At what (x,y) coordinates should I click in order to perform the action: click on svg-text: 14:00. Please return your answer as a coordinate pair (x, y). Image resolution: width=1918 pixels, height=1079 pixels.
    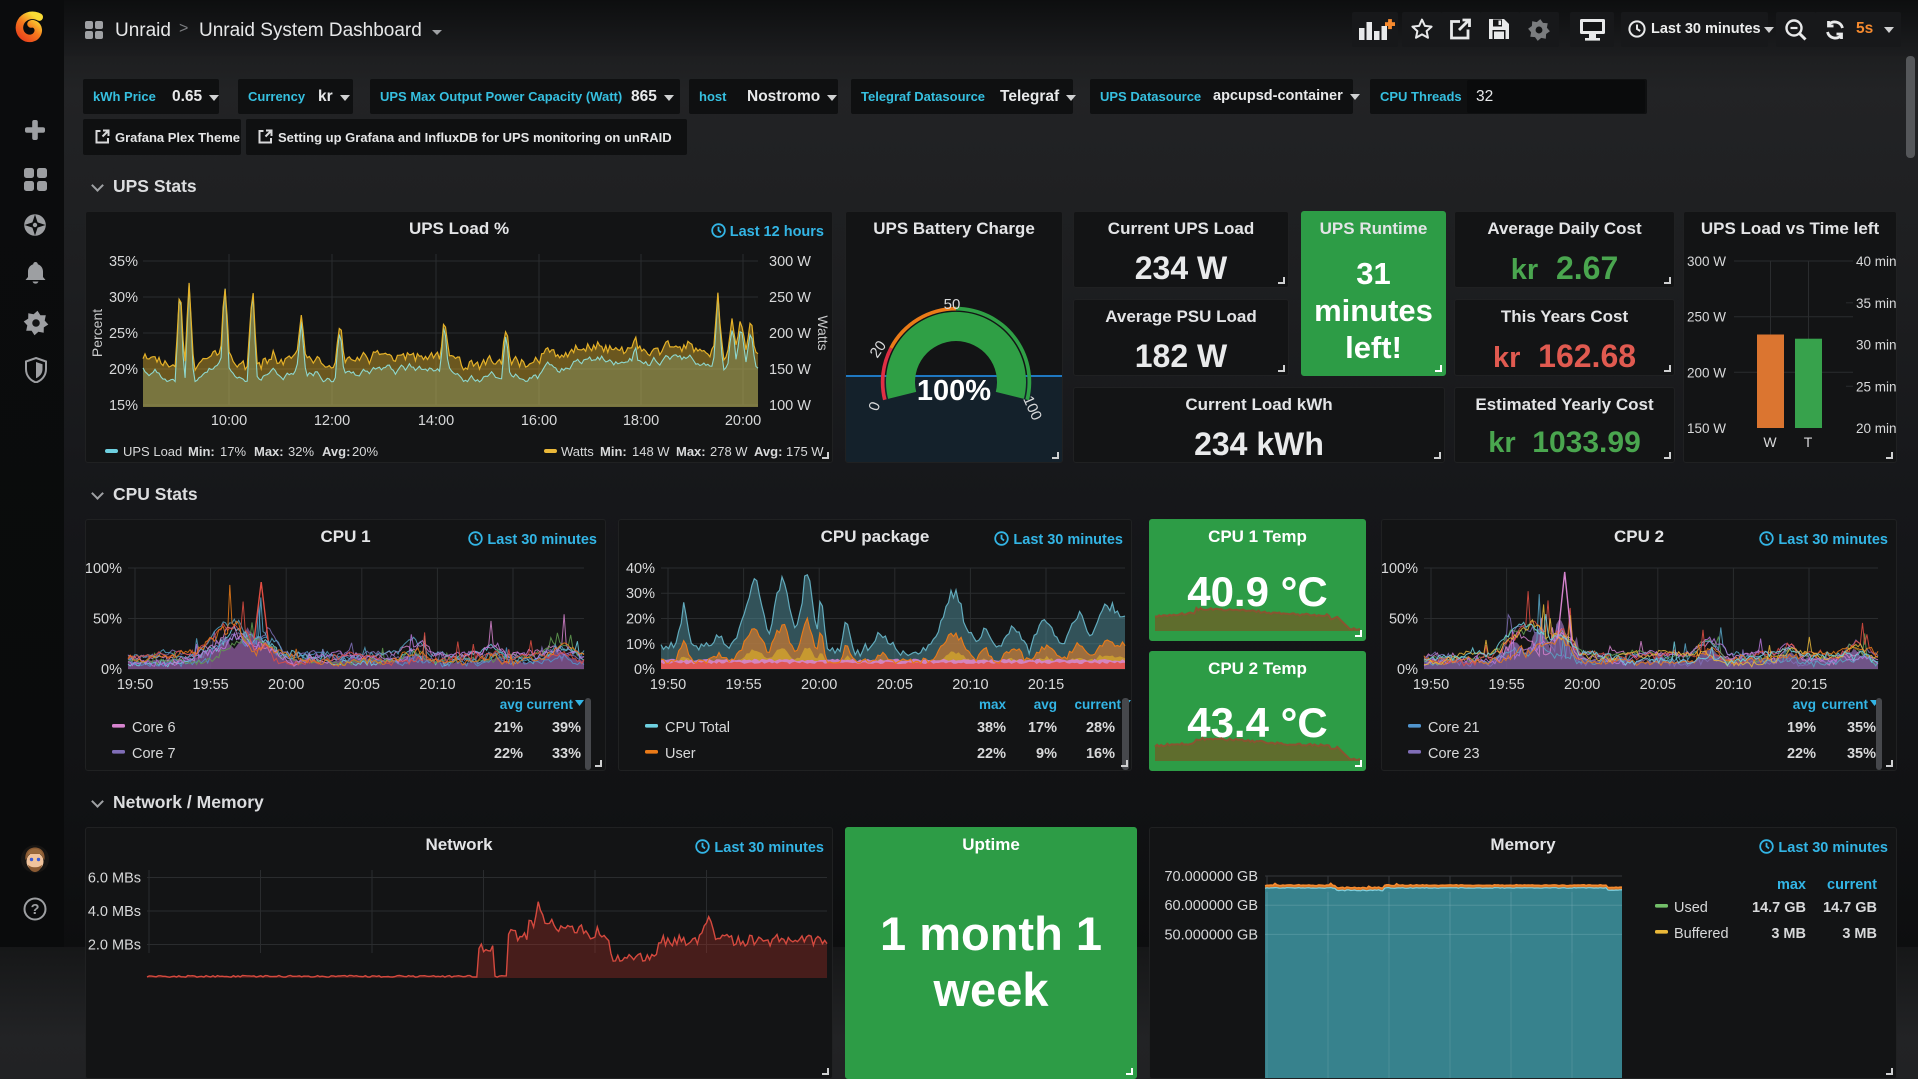
    Looking at the image, I should click on (436, 421).